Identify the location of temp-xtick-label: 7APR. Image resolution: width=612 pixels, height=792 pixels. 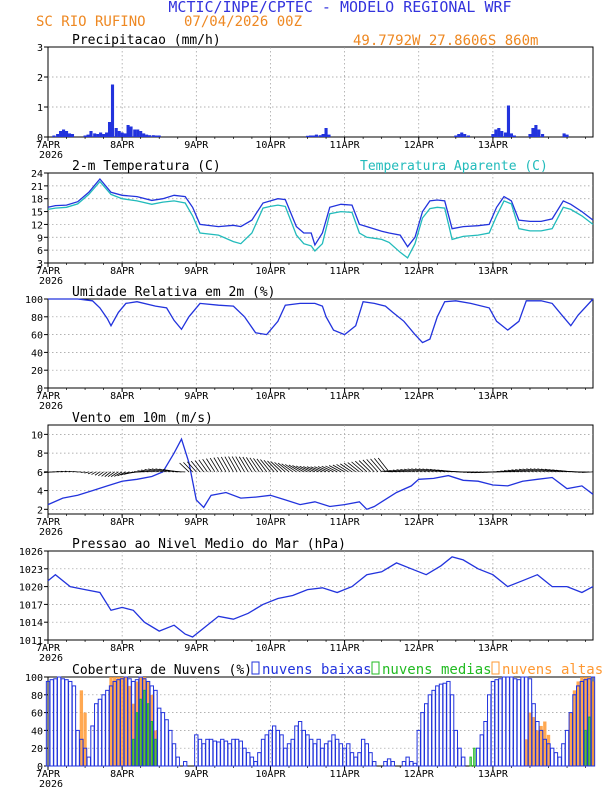
(48, 271).